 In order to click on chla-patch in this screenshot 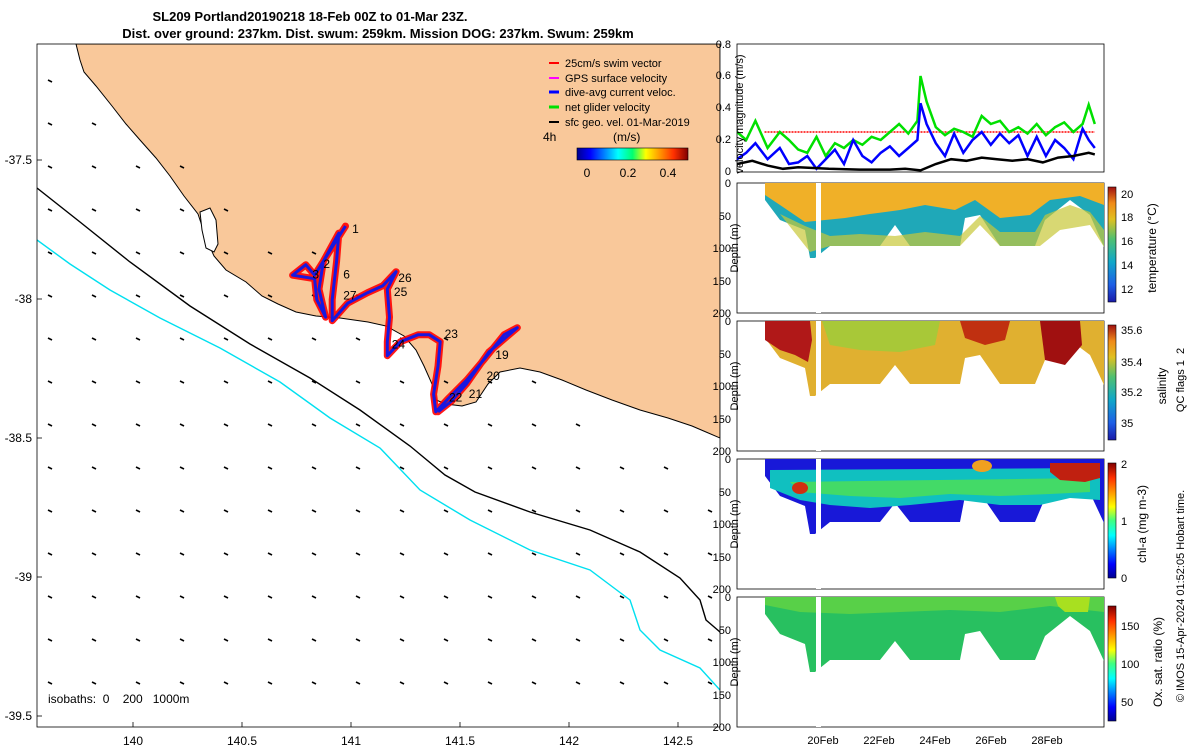, I will do `click(800, 488)`.